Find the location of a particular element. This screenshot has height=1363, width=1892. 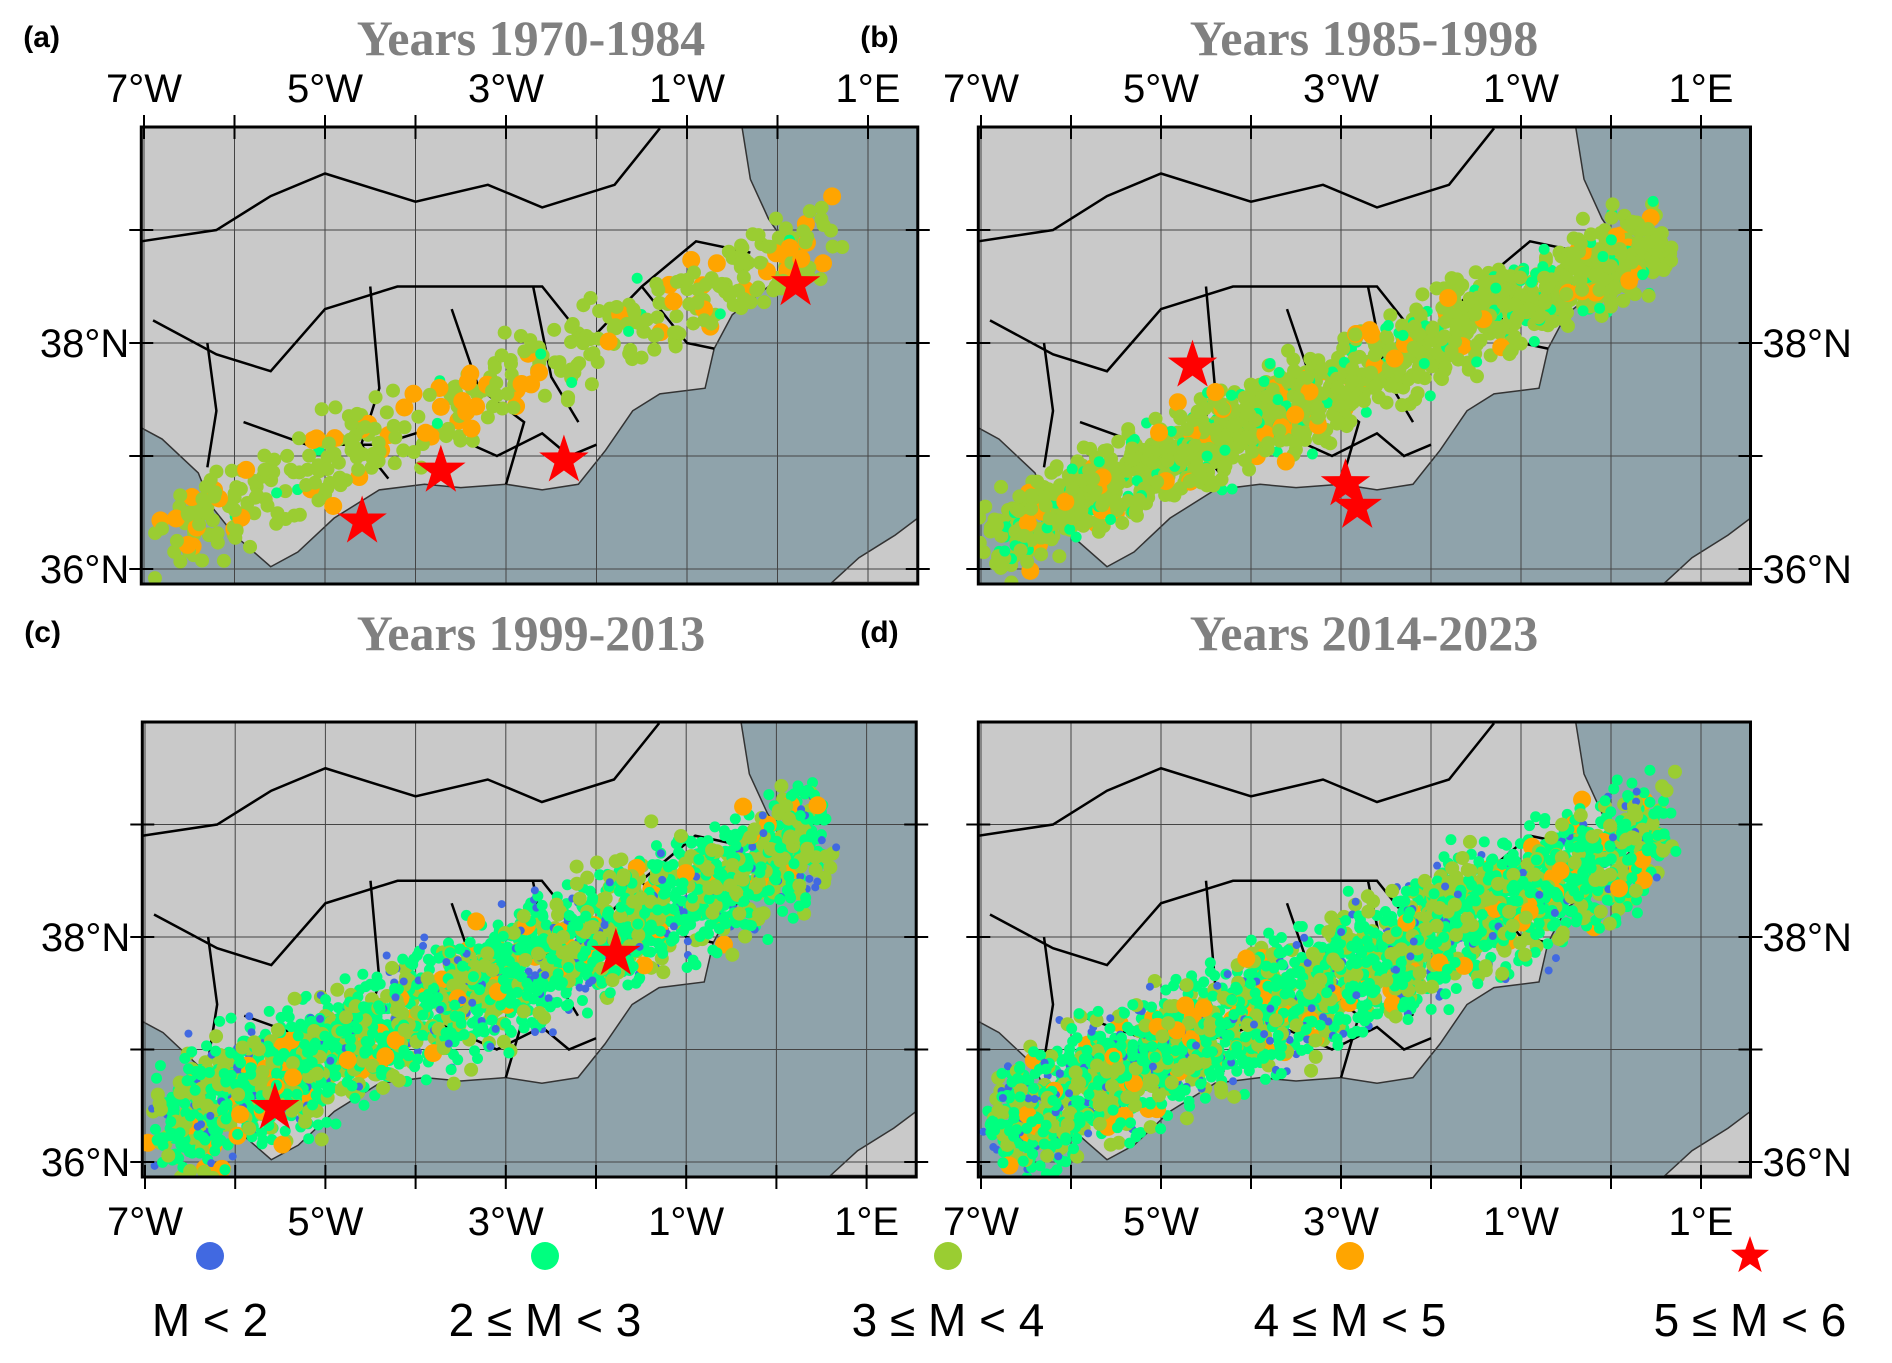

region-border is located at coordinates (1236, 185).